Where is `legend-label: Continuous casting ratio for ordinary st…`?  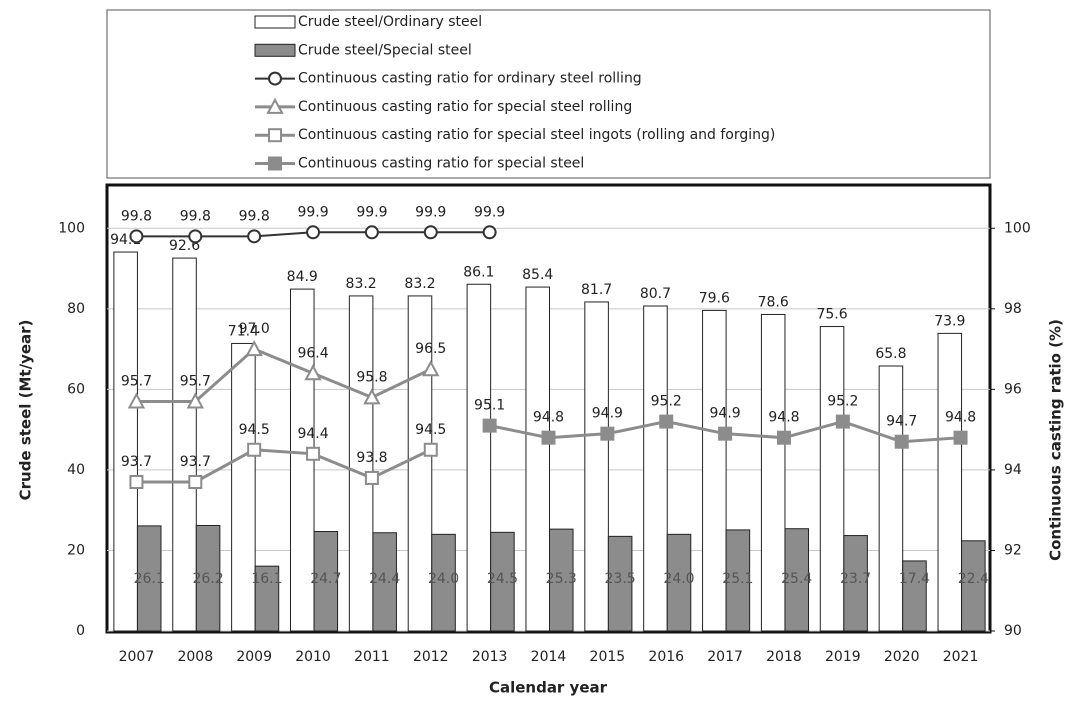
legend-label: Continuous casting ratio for ordinary st… is located at coordinates (470, 79).